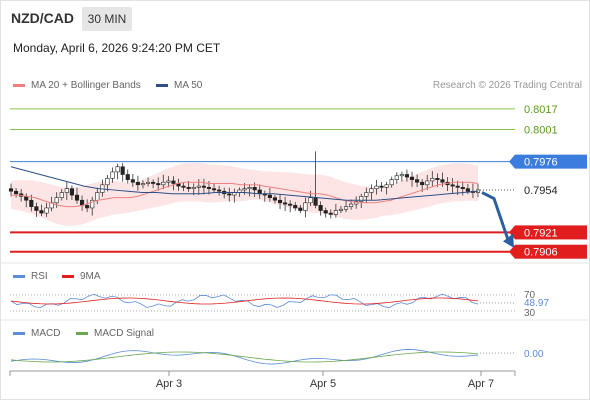  I want to click on legend-ma20-label: MA 20 + Bollinger Bands, so click(86, 85).